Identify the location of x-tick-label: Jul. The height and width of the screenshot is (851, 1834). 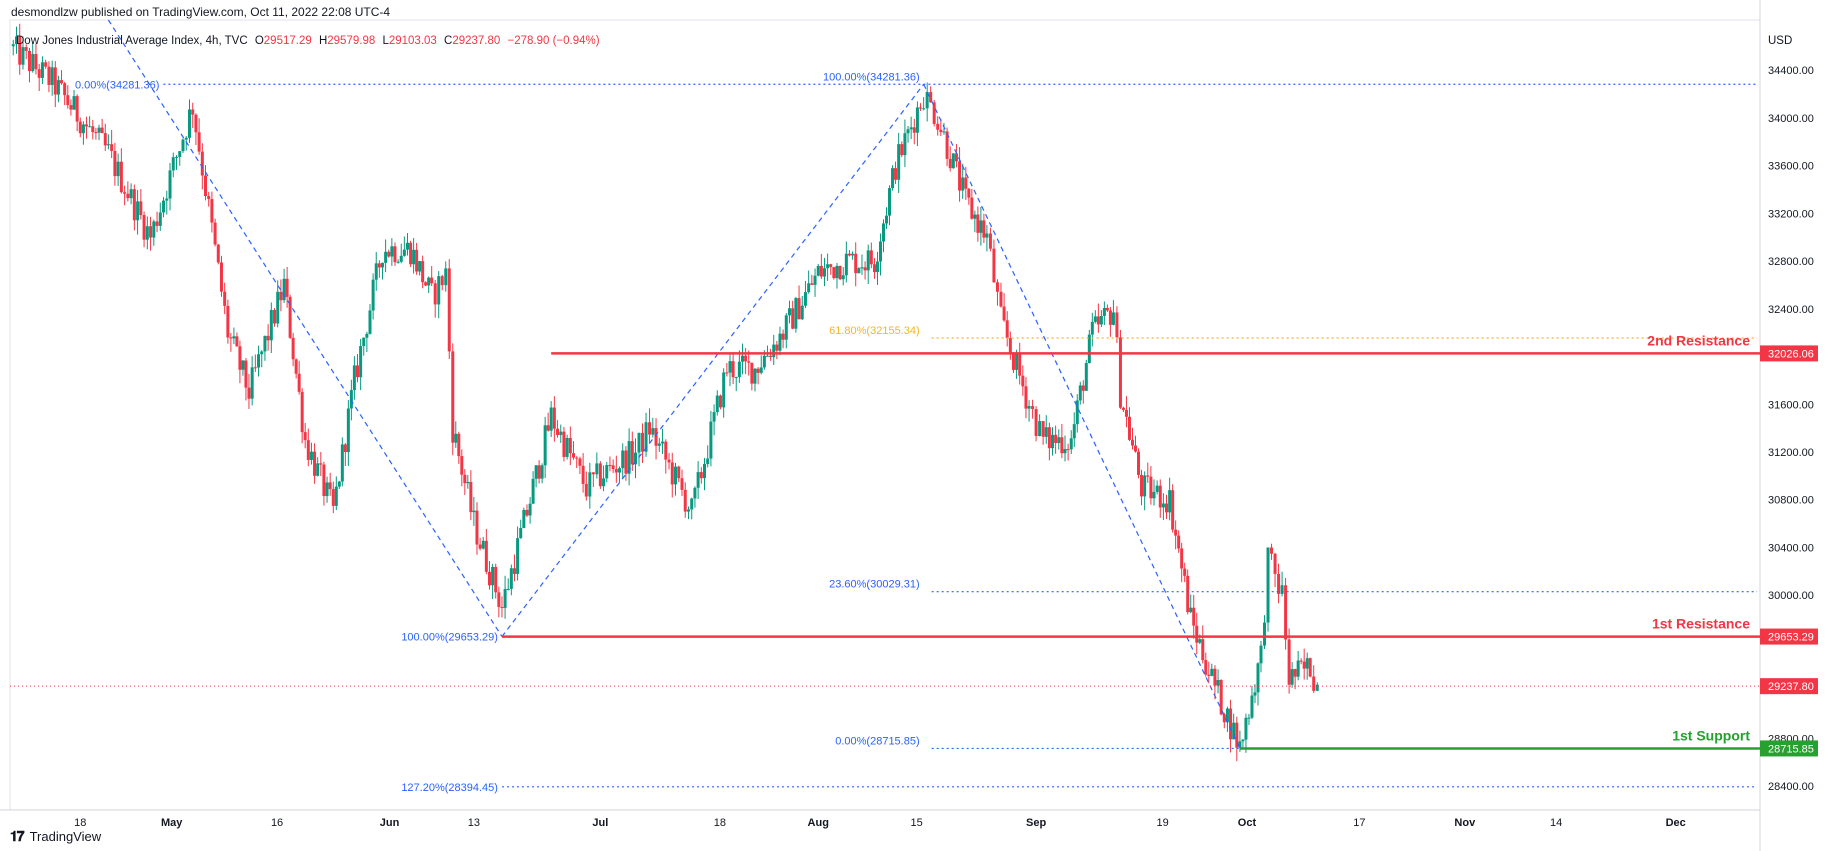
(600, 823).